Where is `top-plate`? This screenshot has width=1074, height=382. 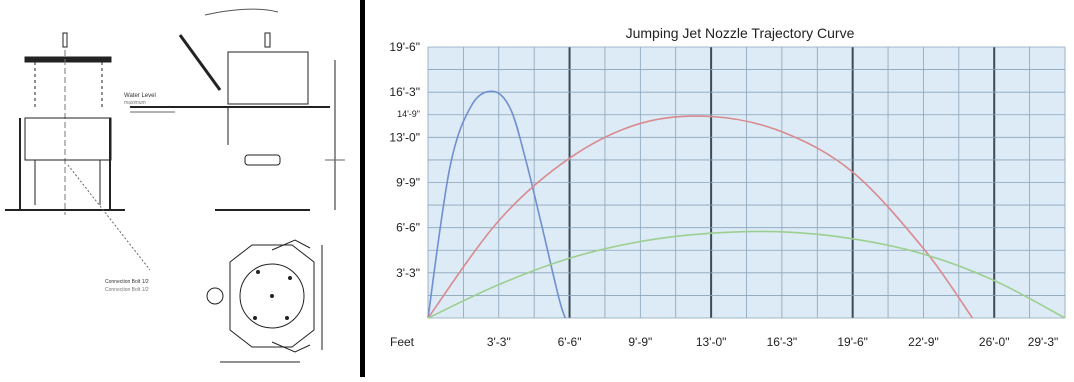 top-plate is located at coordinates (68, 59).